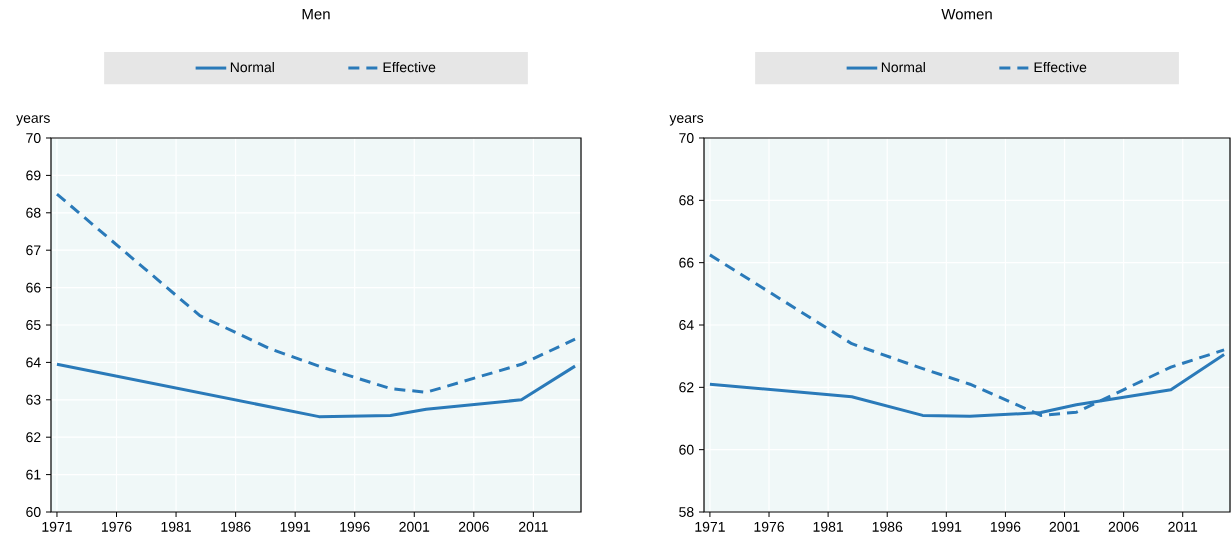 The image size is (1232, 534). Describe the element at coordinates (33, 250) in the screenshot. I see `y-tick-label: 67` at that location.